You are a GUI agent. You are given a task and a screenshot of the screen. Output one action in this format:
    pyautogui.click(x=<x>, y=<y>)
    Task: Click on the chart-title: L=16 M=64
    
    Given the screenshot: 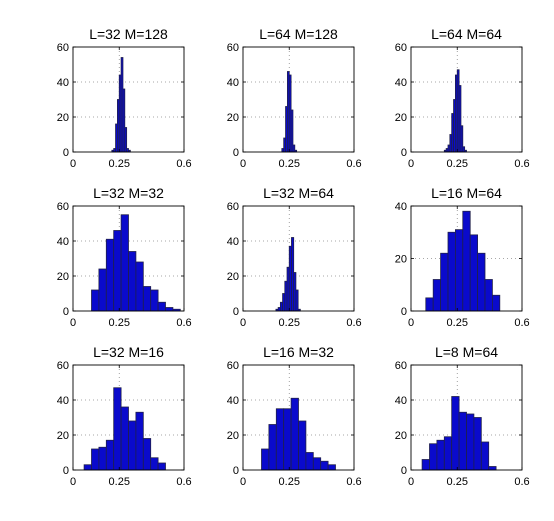 What is the action you would take?
    pyautogui.click(x=466, y=193)
    